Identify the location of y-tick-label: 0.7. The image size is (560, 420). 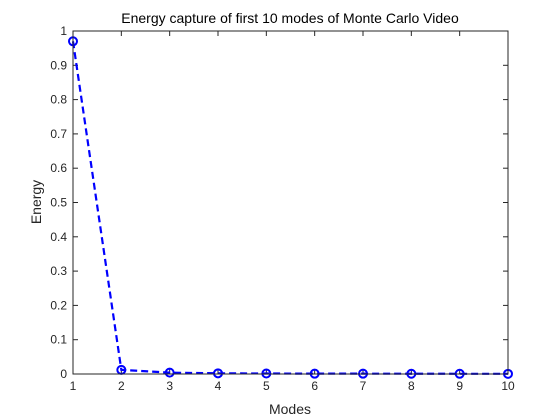
(58, 134).